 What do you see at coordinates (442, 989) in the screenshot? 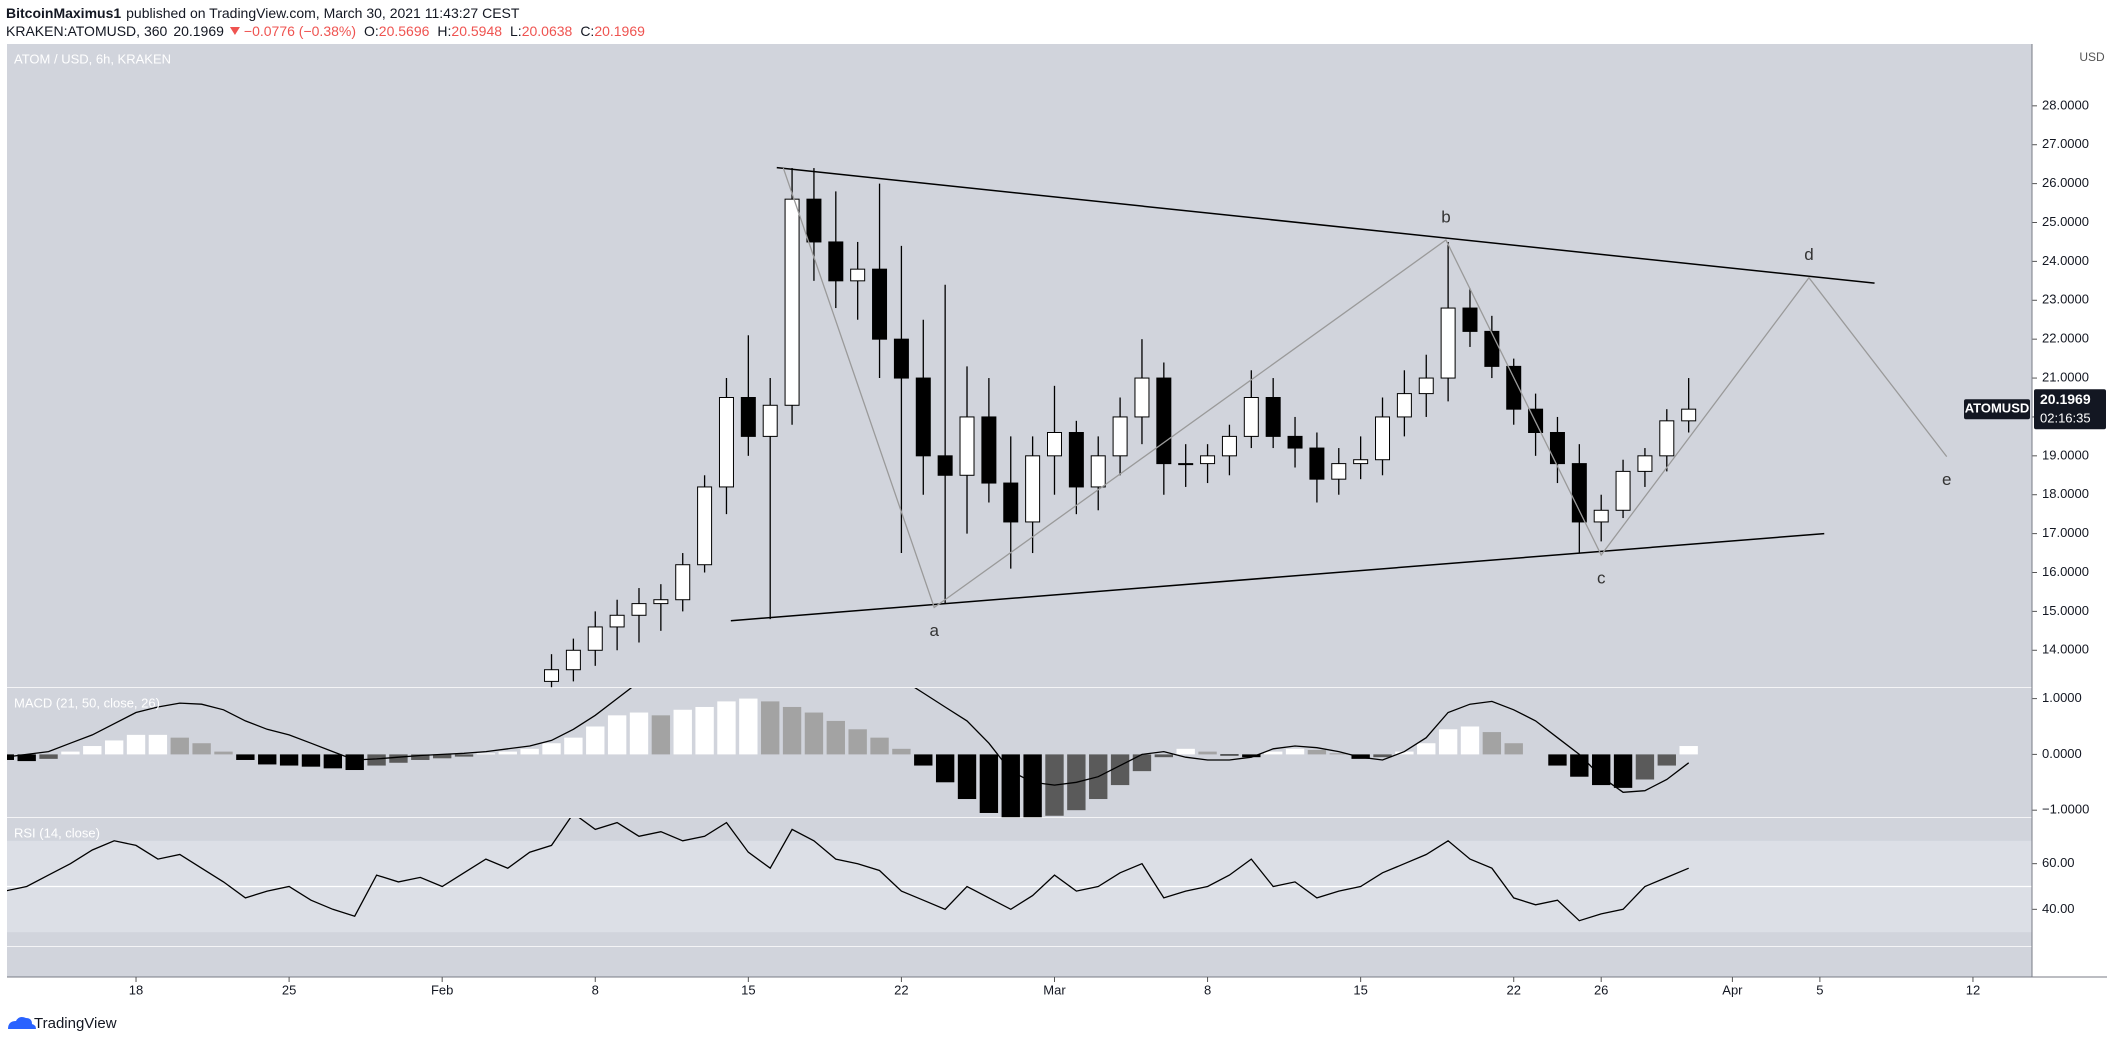
I see `x-tick-label: Feb` at bounding box center [442, 989].